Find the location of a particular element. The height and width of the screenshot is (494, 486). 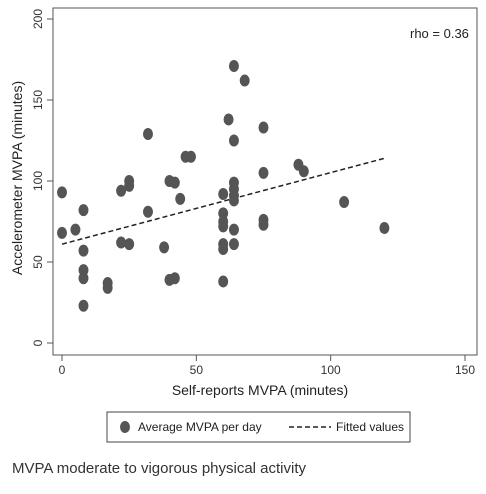

x-tick-label: 0 is located at coordinates (62, 370).